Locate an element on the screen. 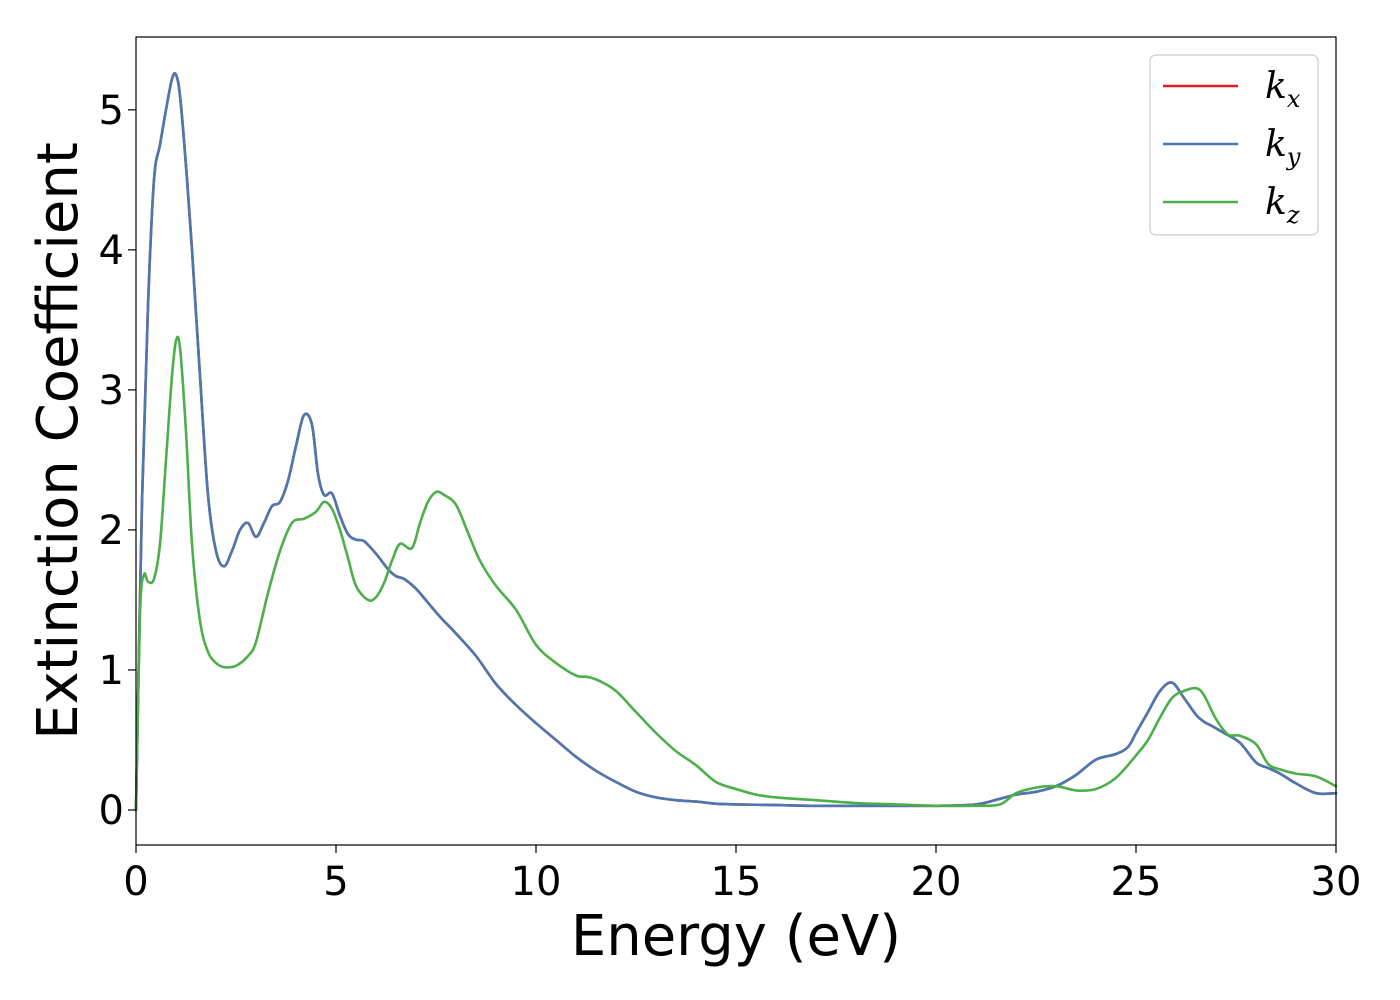 The height and width of the screenshot is (1000, 1400). legend: kx ky kz is located at coordinates (1234, 145).